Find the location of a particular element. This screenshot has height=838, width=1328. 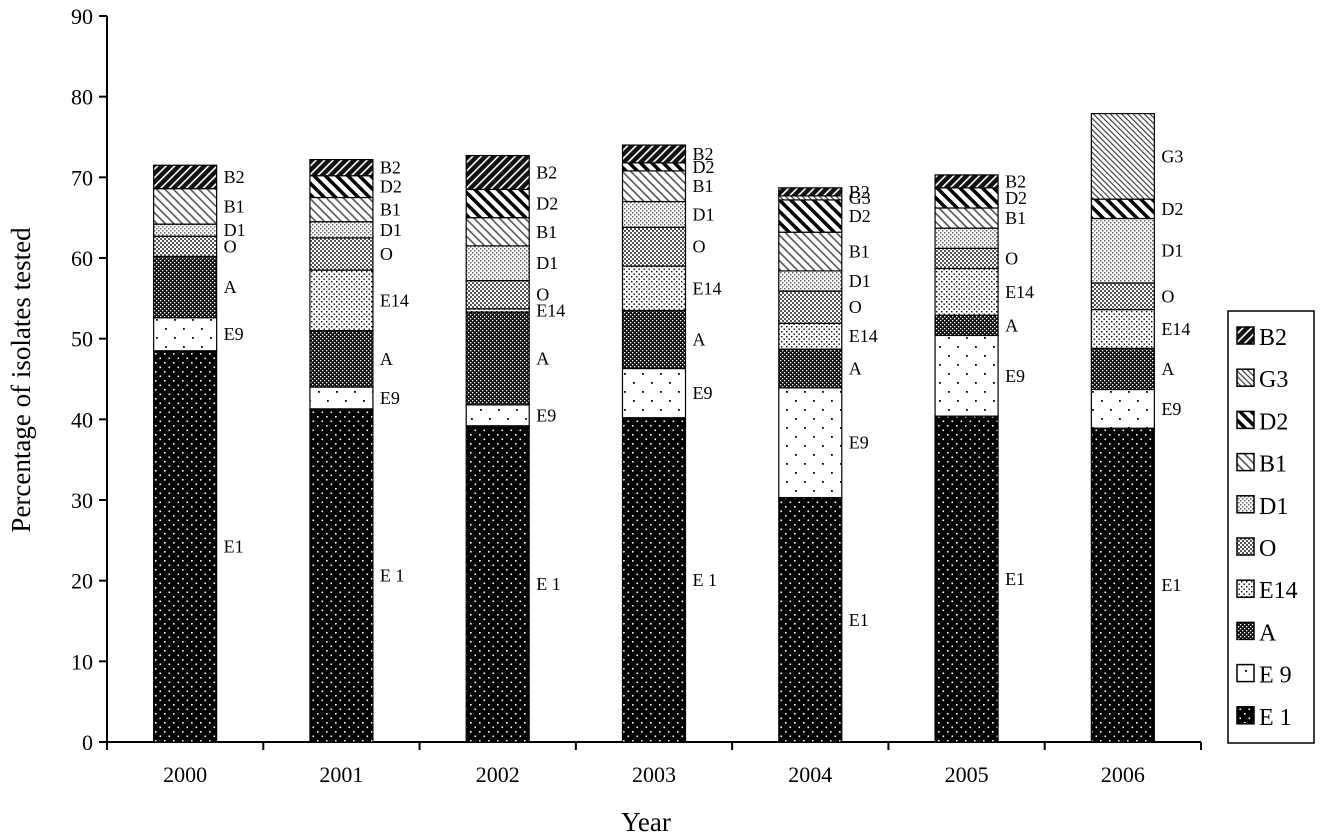

y-axis-title: Percentage of isolates tested is located at coordinates (21, 380).